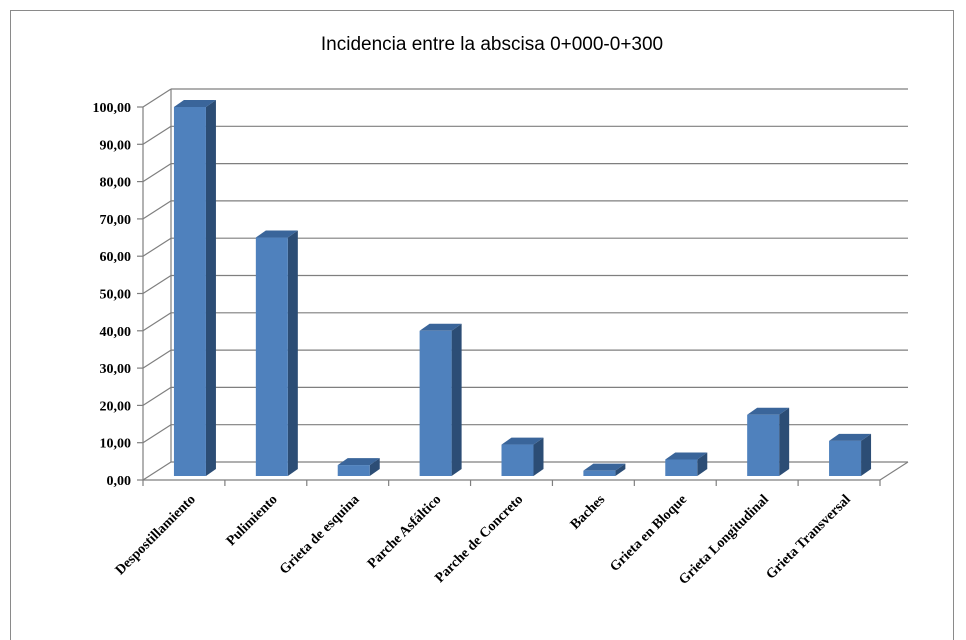  Describe the element at coordinates (319, 534) in the screenshot. I see `x-tick-label: Grieta de esquina` at that location.